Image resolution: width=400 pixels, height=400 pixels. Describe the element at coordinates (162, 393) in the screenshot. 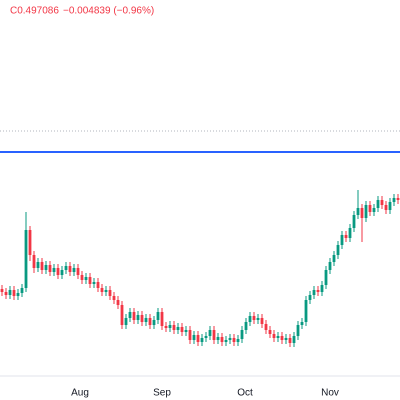

I see `x-tick-label: Sep` at that location.